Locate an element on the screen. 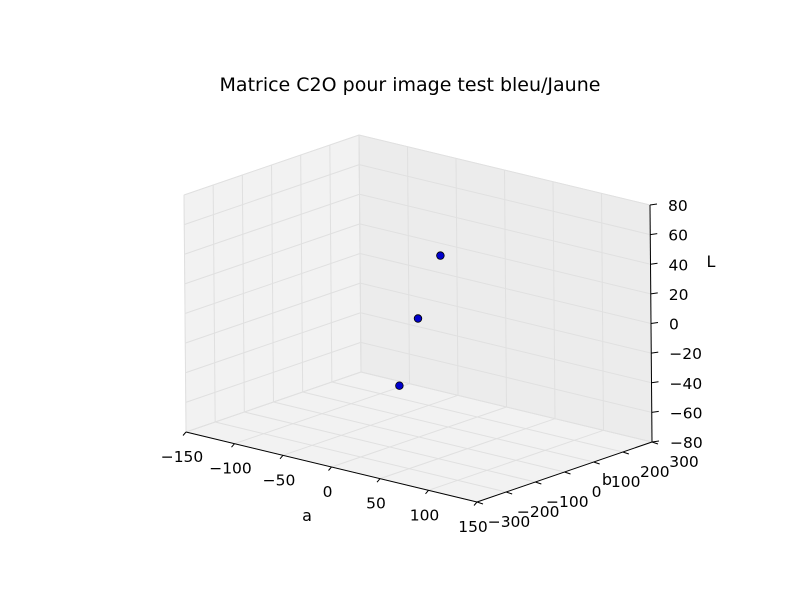 This screenshot has height=601, width=800. z-tick-label: 80 is located at coordinates (678, 206).